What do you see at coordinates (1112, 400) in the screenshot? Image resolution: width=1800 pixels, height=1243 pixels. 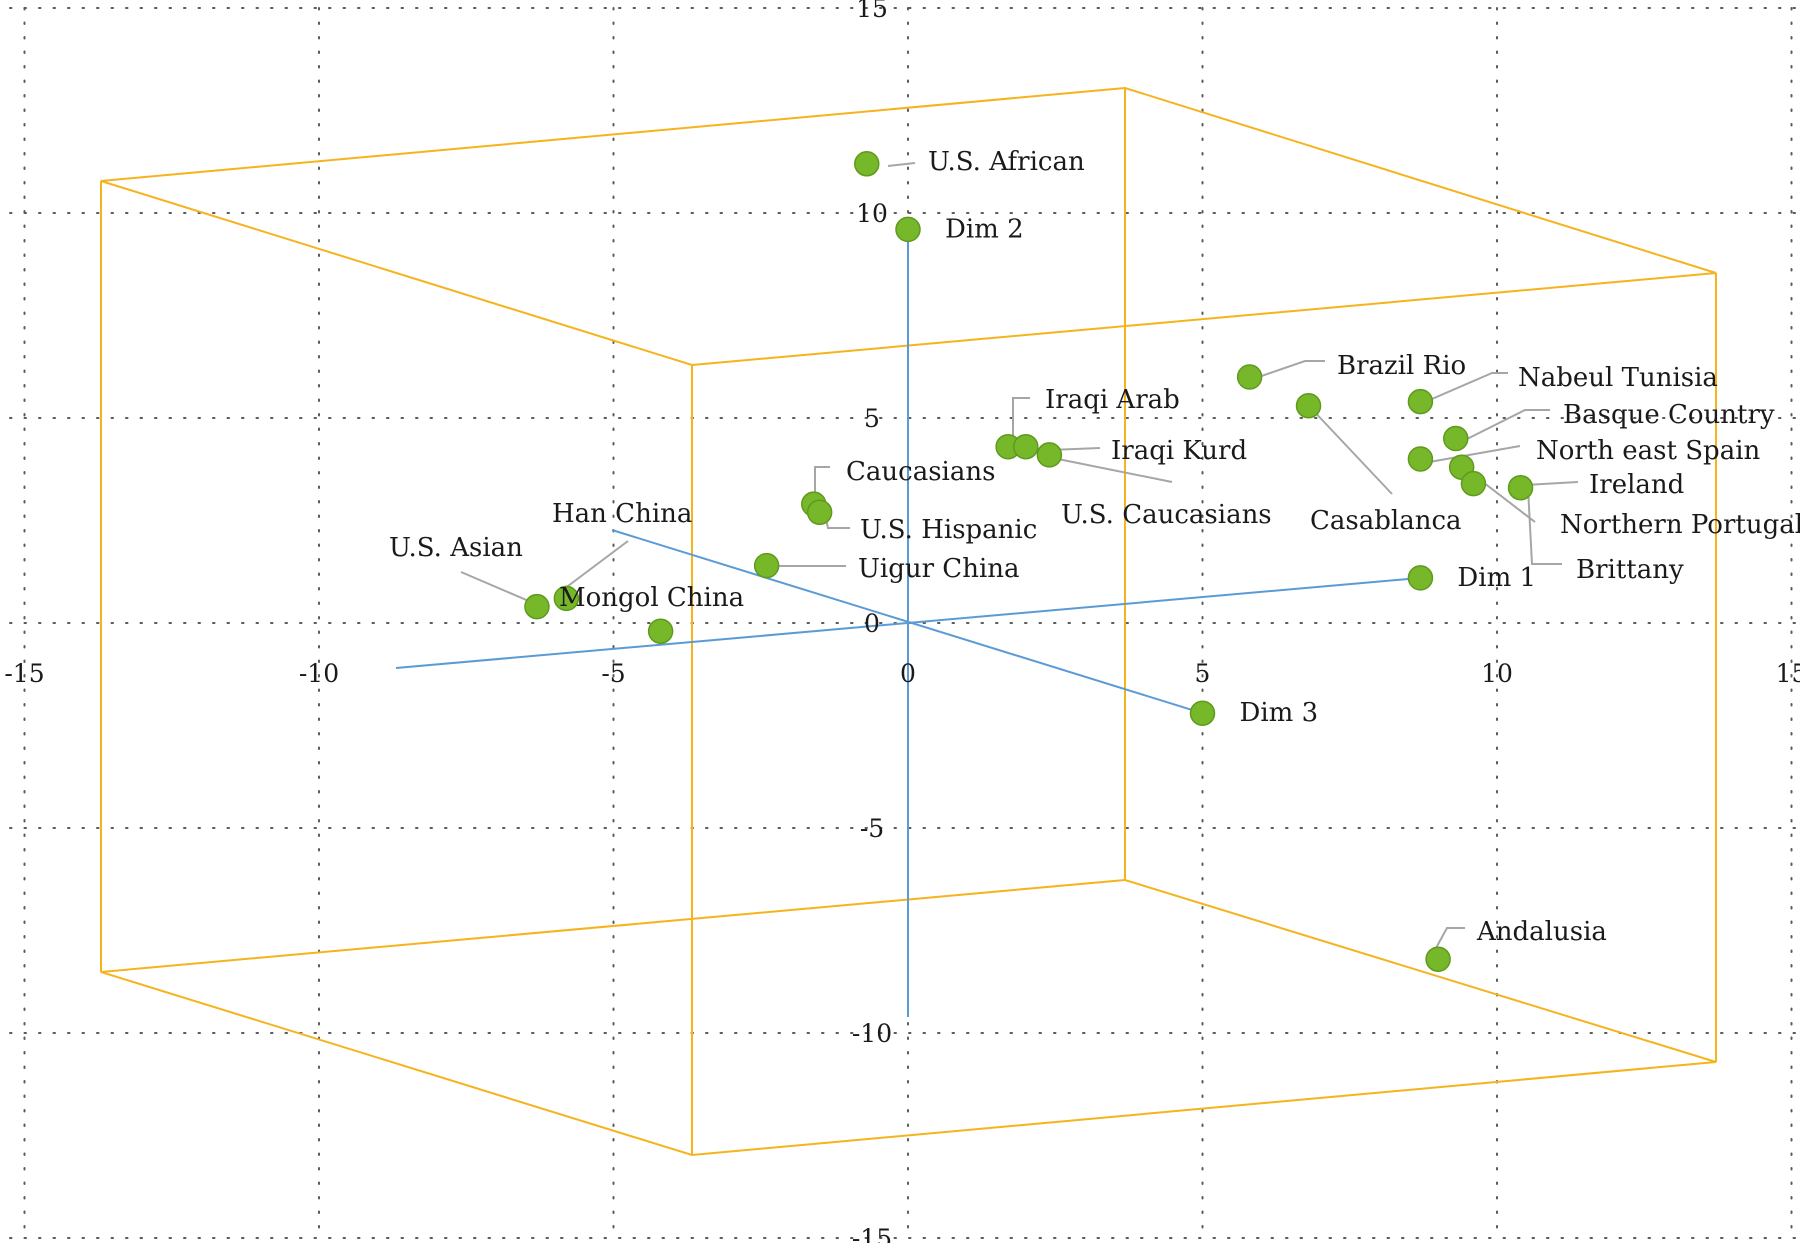 I see `data-label: Iraqi Arab` at bounding box center [1112, 400].